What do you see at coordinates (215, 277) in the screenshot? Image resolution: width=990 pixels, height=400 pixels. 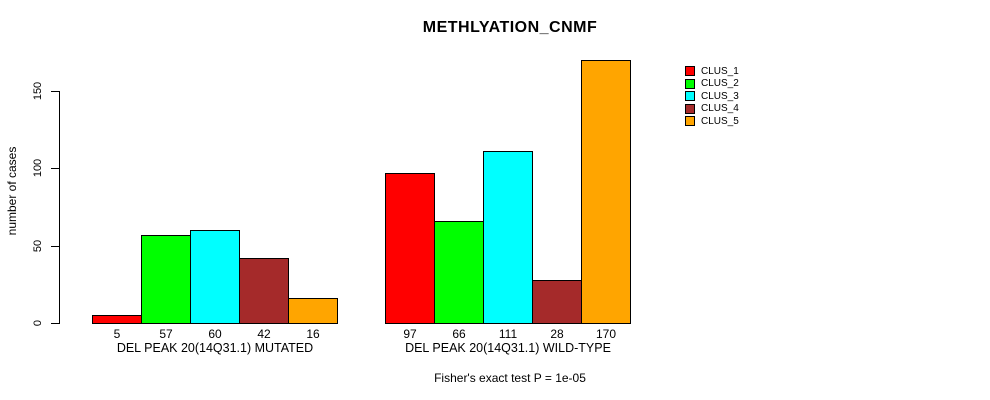 I see `bar-clus_3-group1` at bounding box center [215, 277].